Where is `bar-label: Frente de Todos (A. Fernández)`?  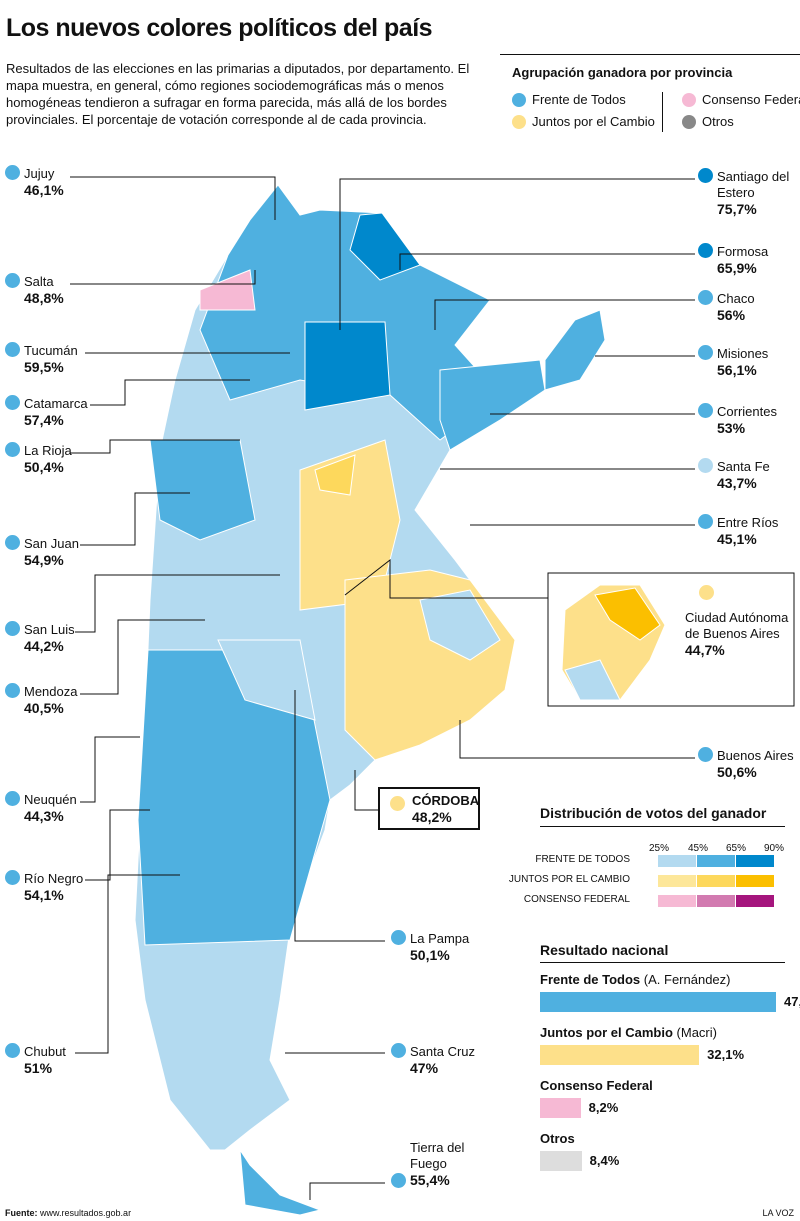
bar-label: Frente de Todos (A. Fernández) is located at coordinates (635, 979).